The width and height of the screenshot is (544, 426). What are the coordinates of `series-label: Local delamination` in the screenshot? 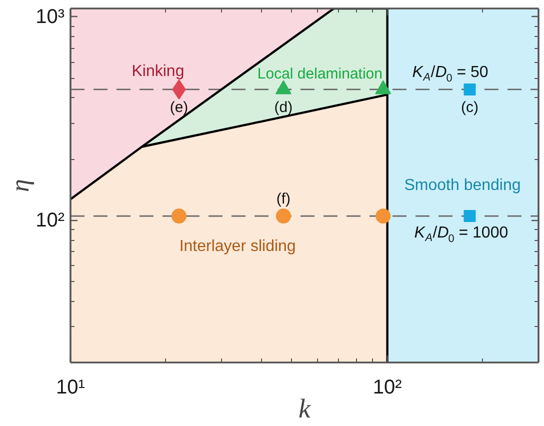 It's located at (320, 74).